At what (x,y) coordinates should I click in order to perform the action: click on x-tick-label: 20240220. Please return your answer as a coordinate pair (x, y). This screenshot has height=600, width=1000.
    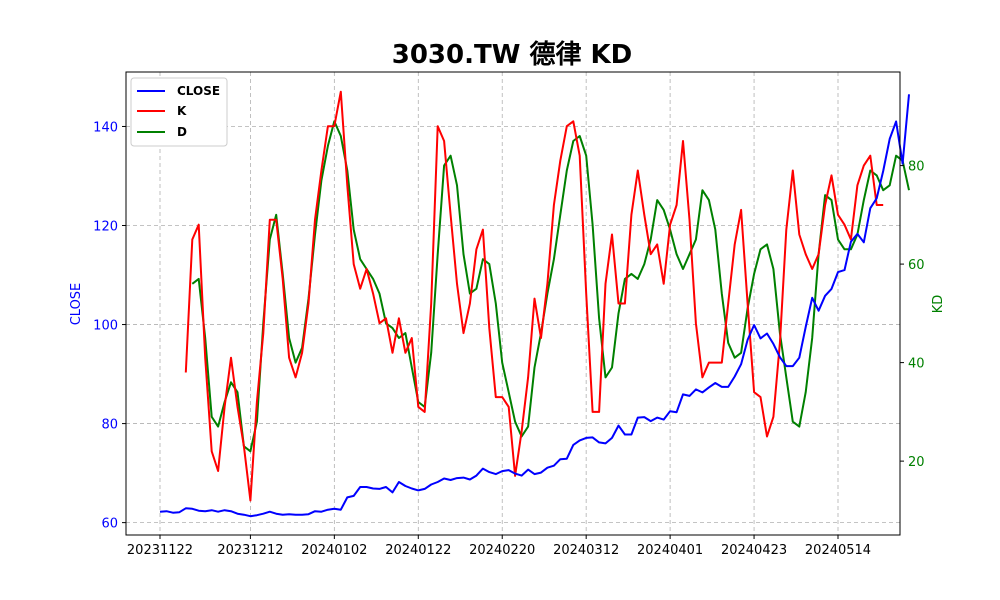
    Looking at the image, I should click on (502, 550).